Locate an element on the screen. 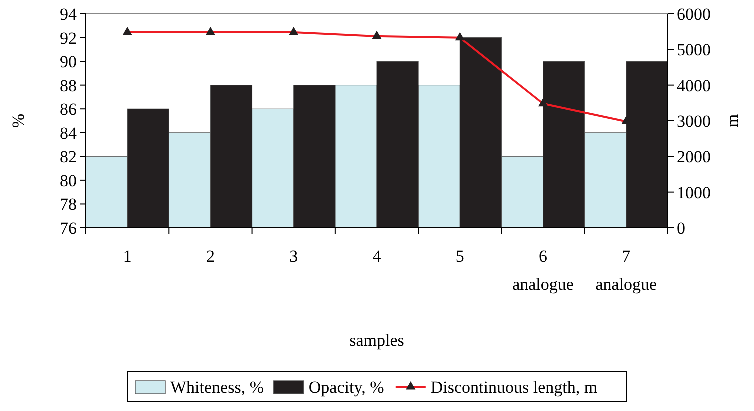 The image size is (754, 411). legend-label: Discontinuous length, m is located at coordinates (514, 387).